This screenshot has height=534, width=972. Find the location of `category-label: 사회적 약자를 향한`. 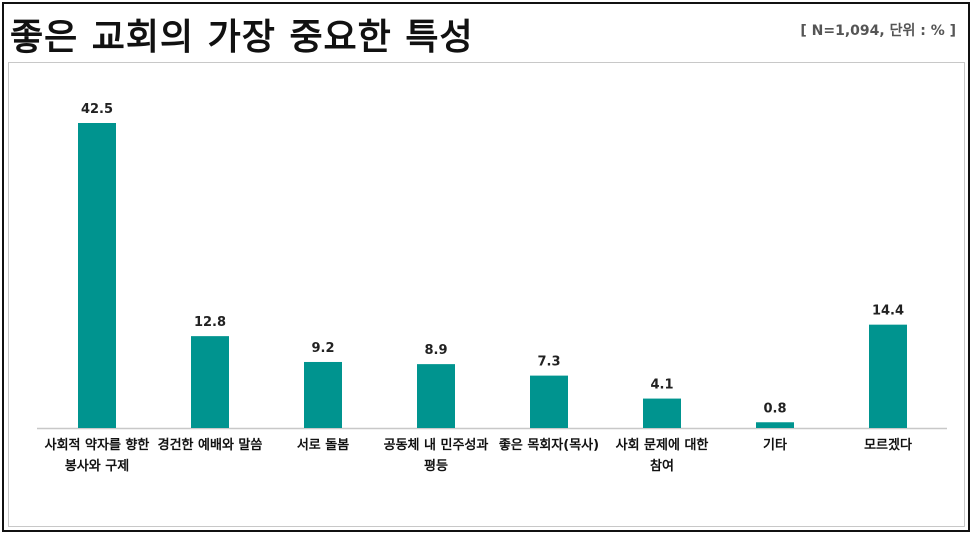

category-label: 사회적 약자를 향한 is located at coordinates (97, 445).